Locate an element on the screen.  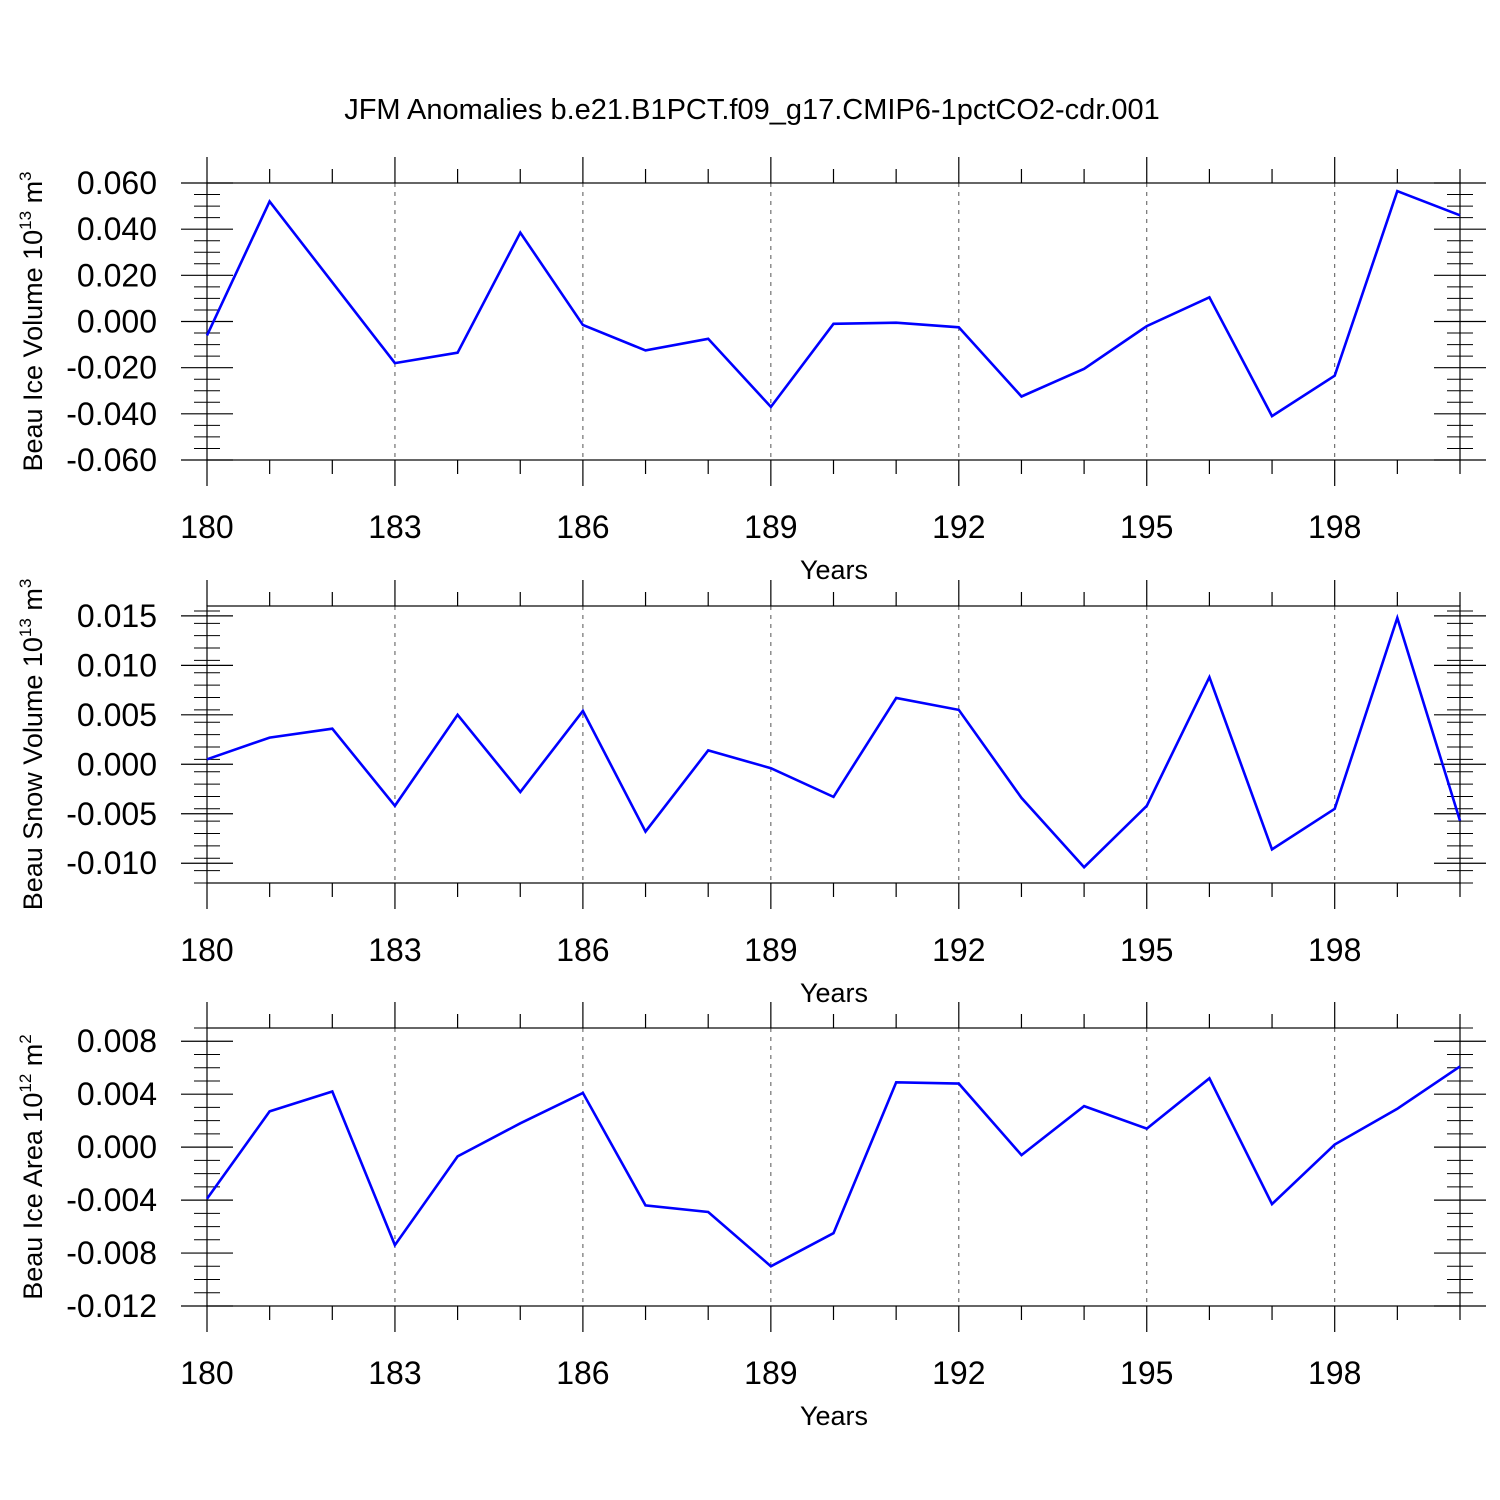
y-tick-label: -0.005 is located at coordinates (111, 814).